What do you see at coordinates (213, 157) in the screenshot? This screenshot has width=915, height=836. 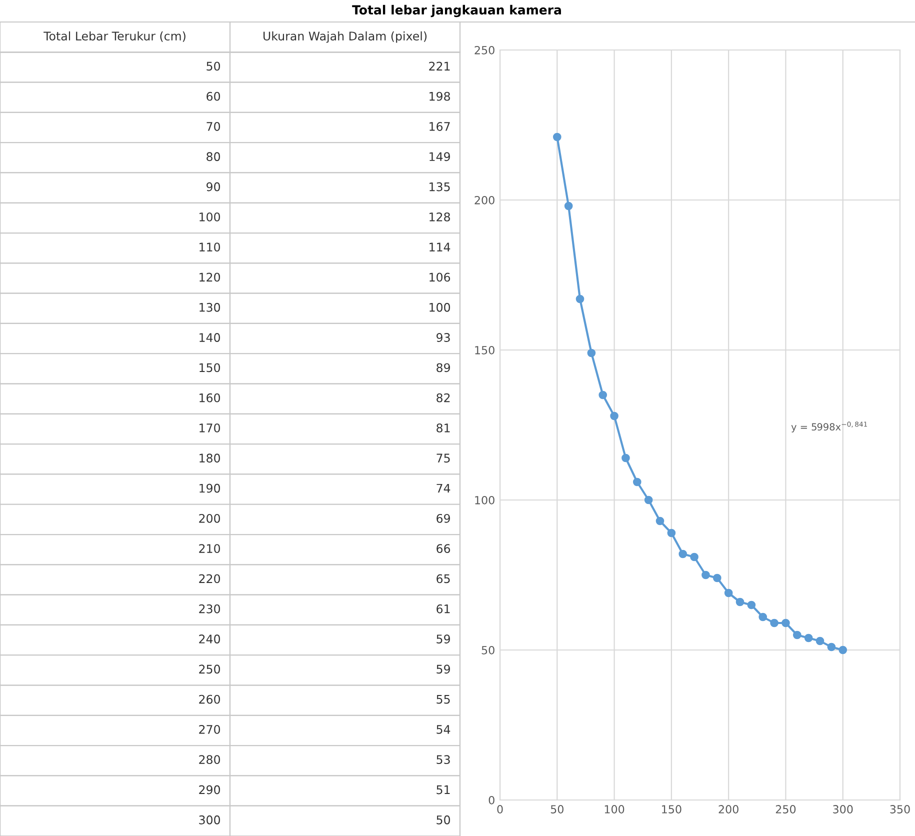 I see `data-label: 80` at bounding box center [213, 157].